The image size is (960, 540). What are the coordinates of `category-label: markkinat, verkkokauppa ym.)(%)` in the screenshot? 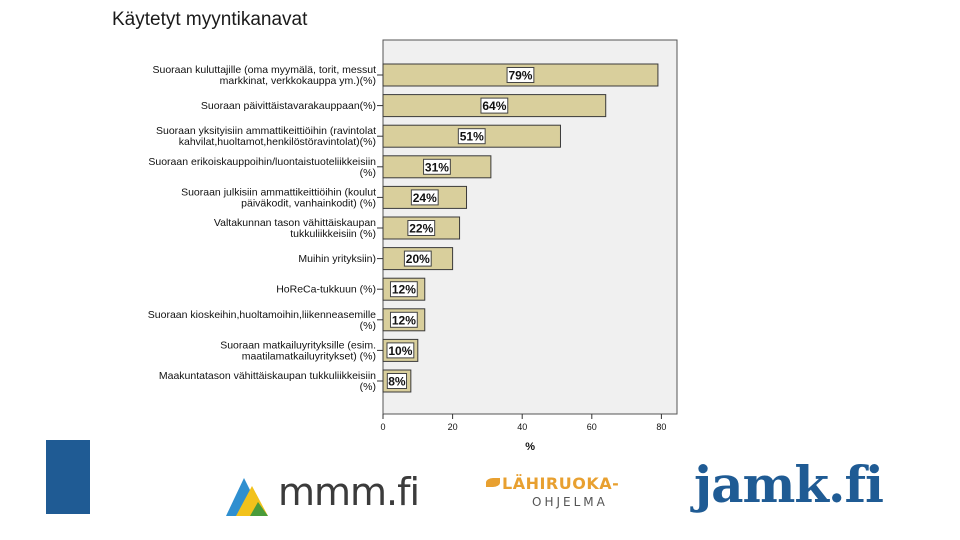 It's located at (298, 81).